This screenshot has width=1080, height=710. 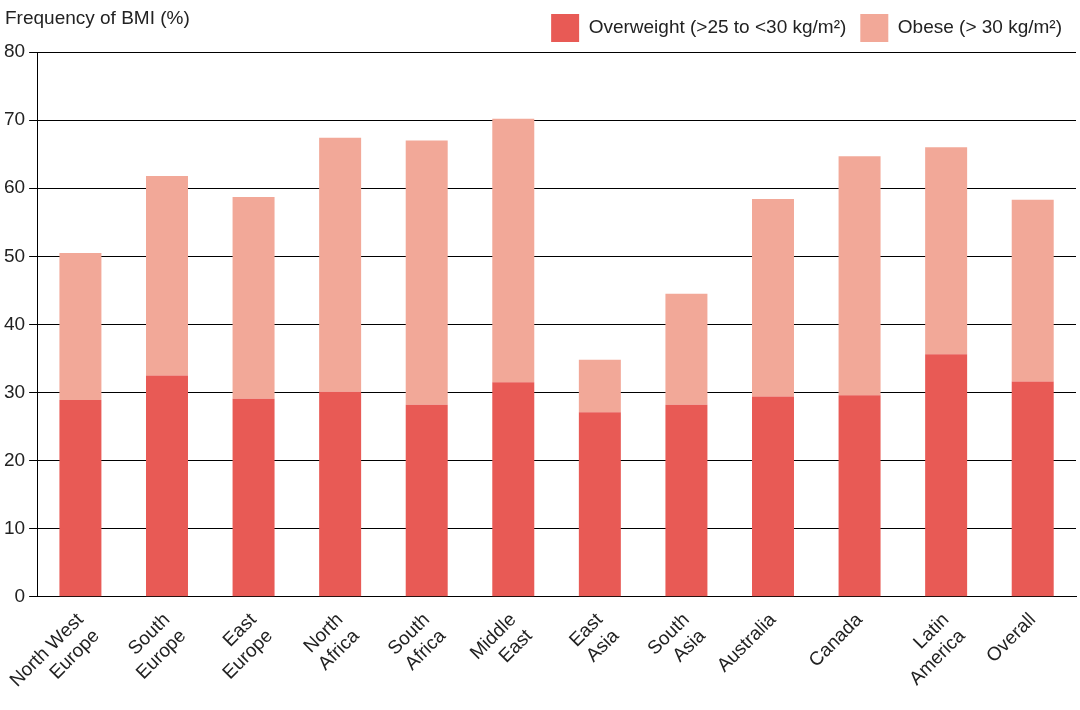 What do you see at coordinates (14, 255) in the screenshot?
I see `y-tick-label: 50` at bounding box center [14, 255].